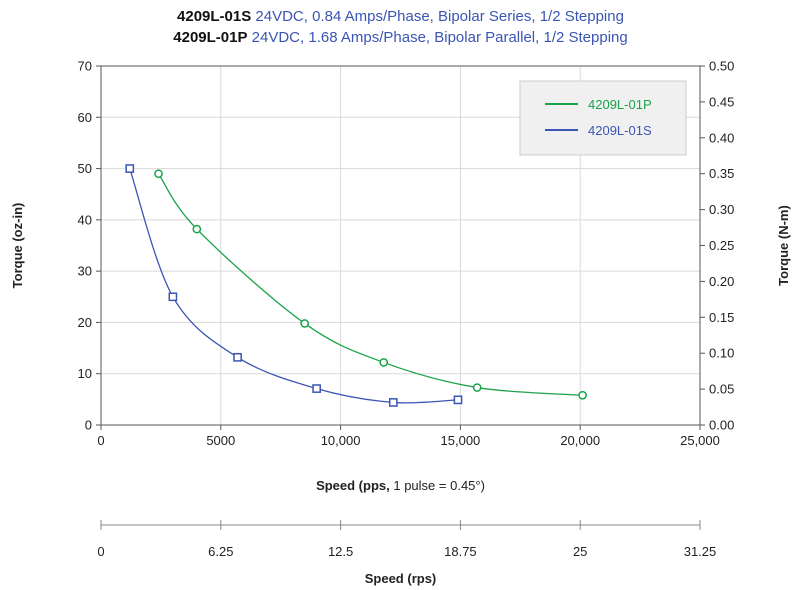  Describe the element at coordinates (783, 245) in the screenshot. I see `y-axis-label-right: Torque (N-m)` at that location.